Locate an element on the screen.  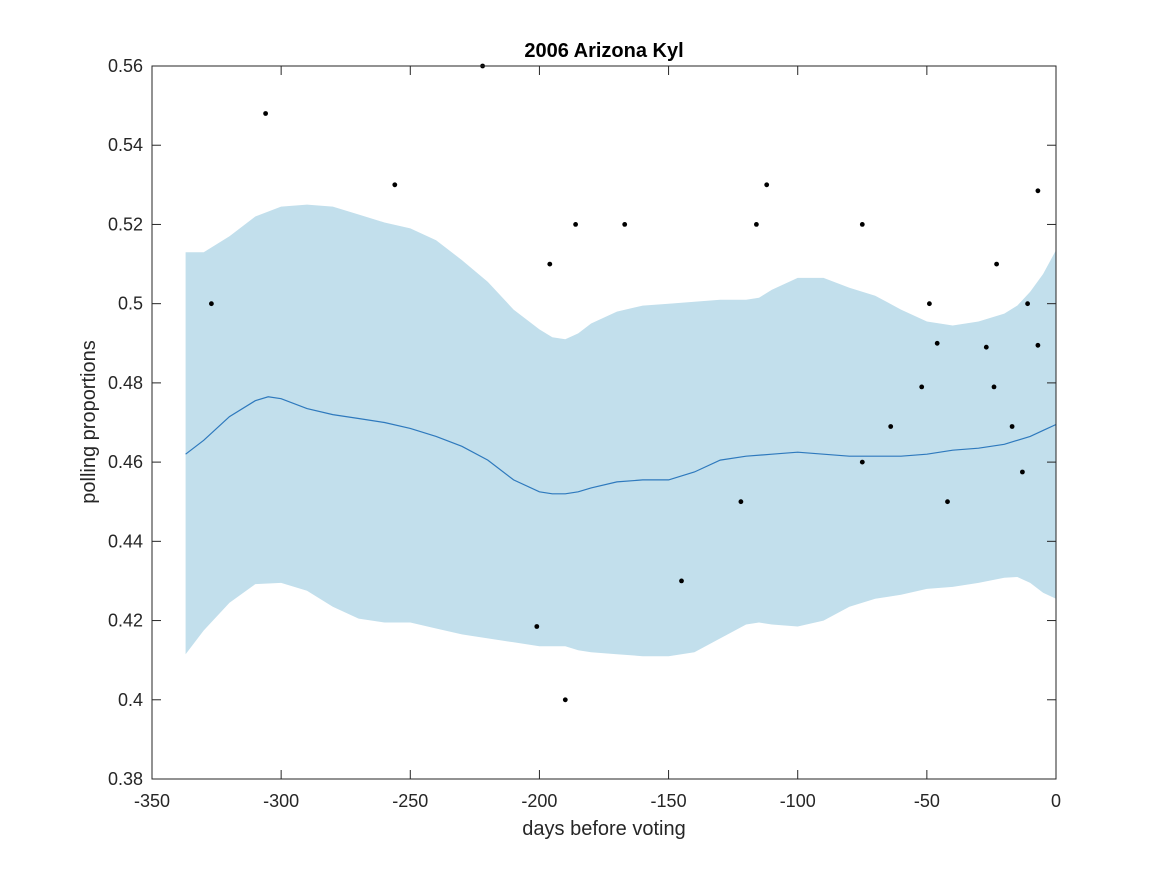
y-tick-label: 0.54 is located at coordinates (125, 145).